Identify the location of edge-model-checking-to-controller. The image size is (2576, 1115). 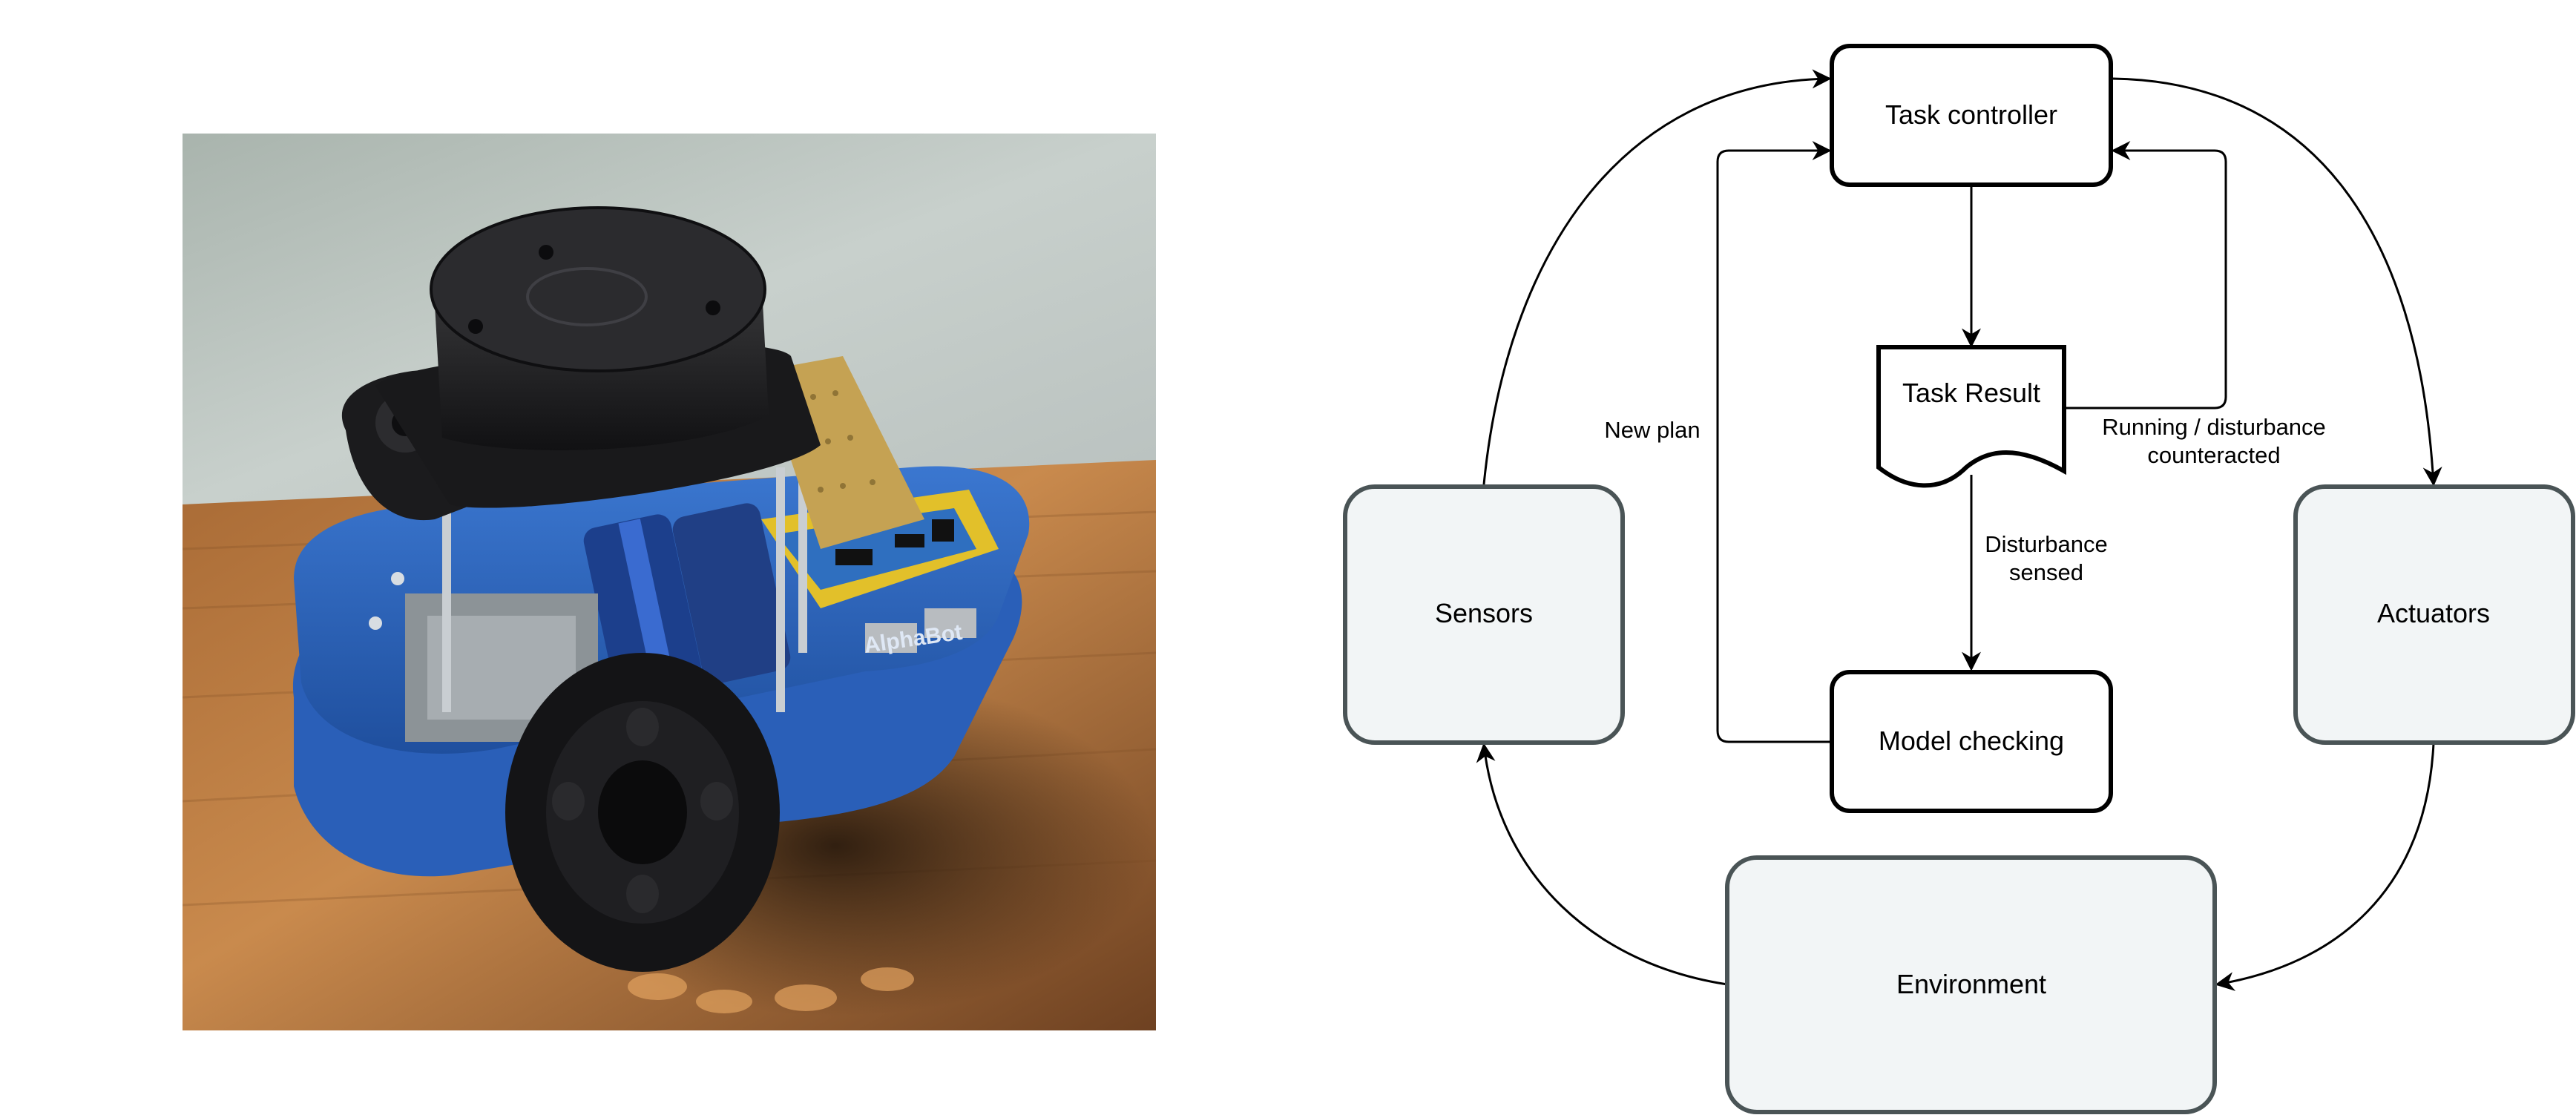
(1774, 442).